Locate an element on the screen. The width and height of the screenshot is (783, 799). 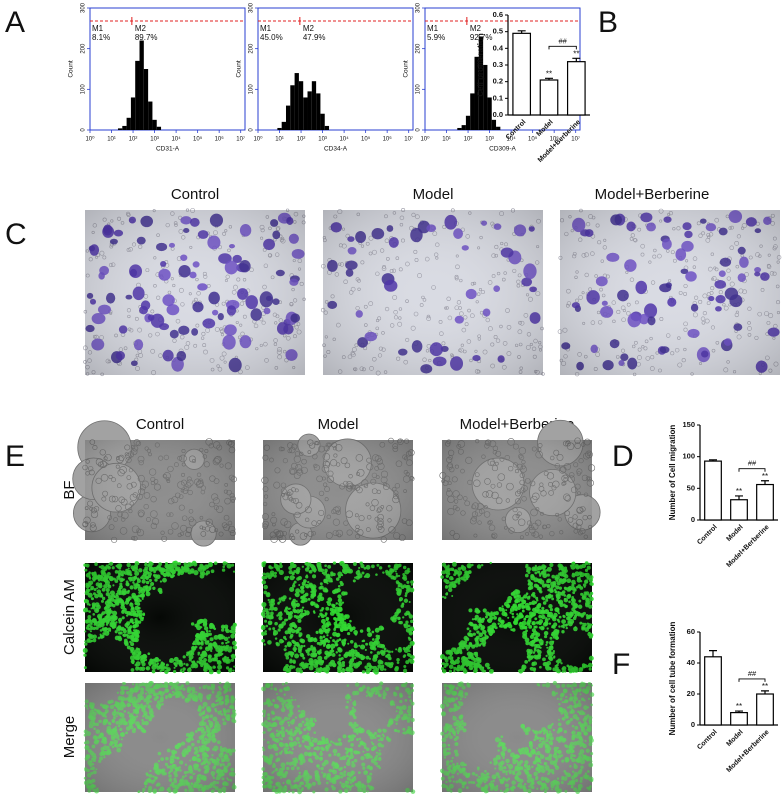
panel-letter: F is located at coordinates (621, 664).